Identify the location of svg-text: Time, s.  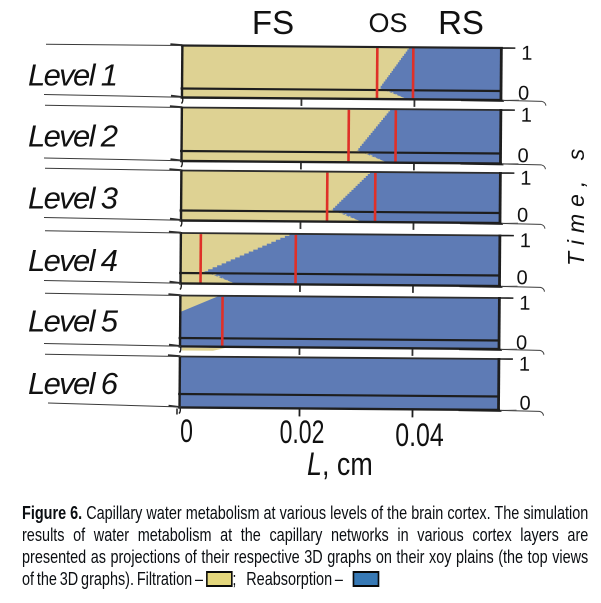
(576, 204).